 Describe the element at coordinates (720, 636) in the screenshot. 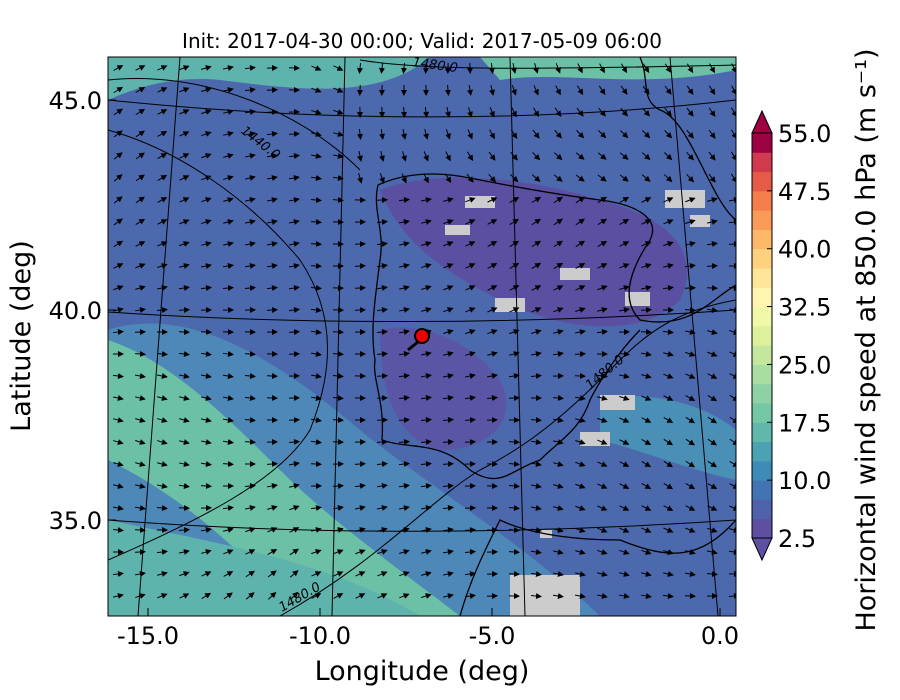

I see `x-tick-label: 0.0` at that location.